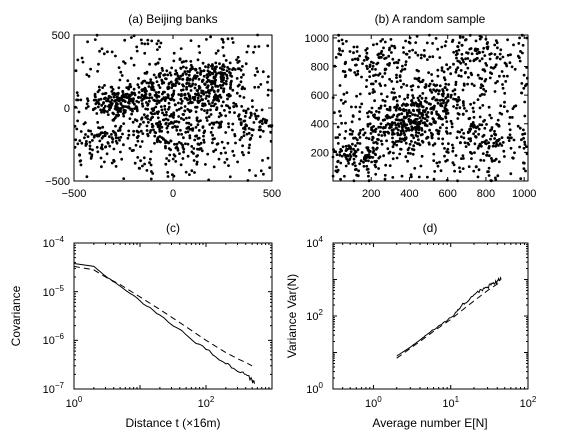 This screenshot has width=581, height=437. What do you see at coordinates (430, 108) in the screenshot?
I see `panel-b-points` at bounding box center [430, 108].